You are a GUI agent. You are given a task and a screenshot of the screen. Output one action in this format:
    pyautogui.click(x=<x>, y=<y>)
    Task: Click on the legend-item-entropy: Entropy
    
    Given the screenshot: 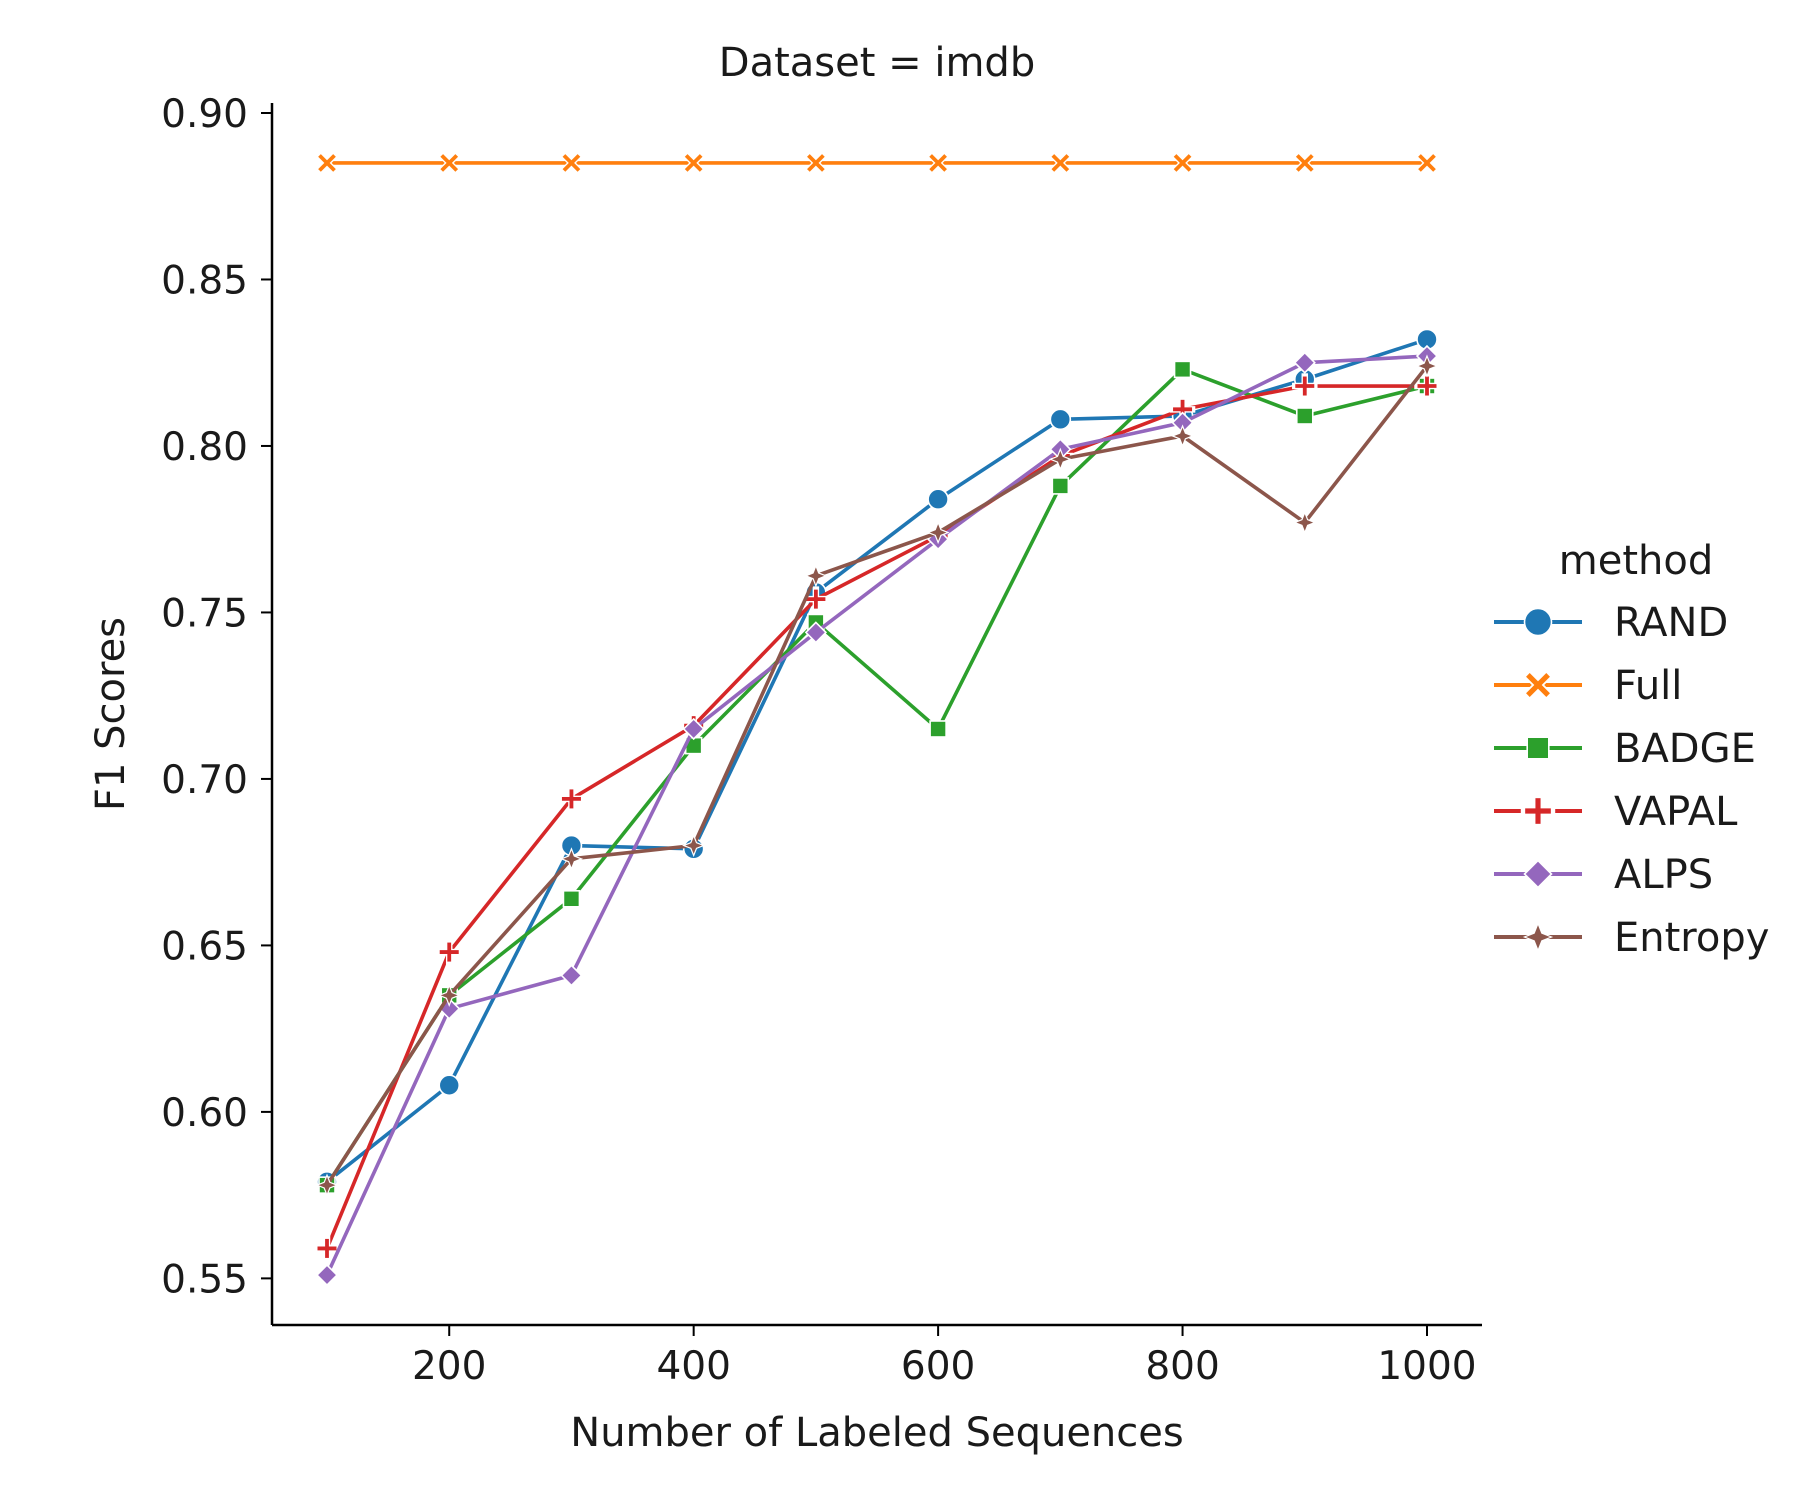 What is the action you would take?
    pyautogui.click(x=1631, y=938)
    